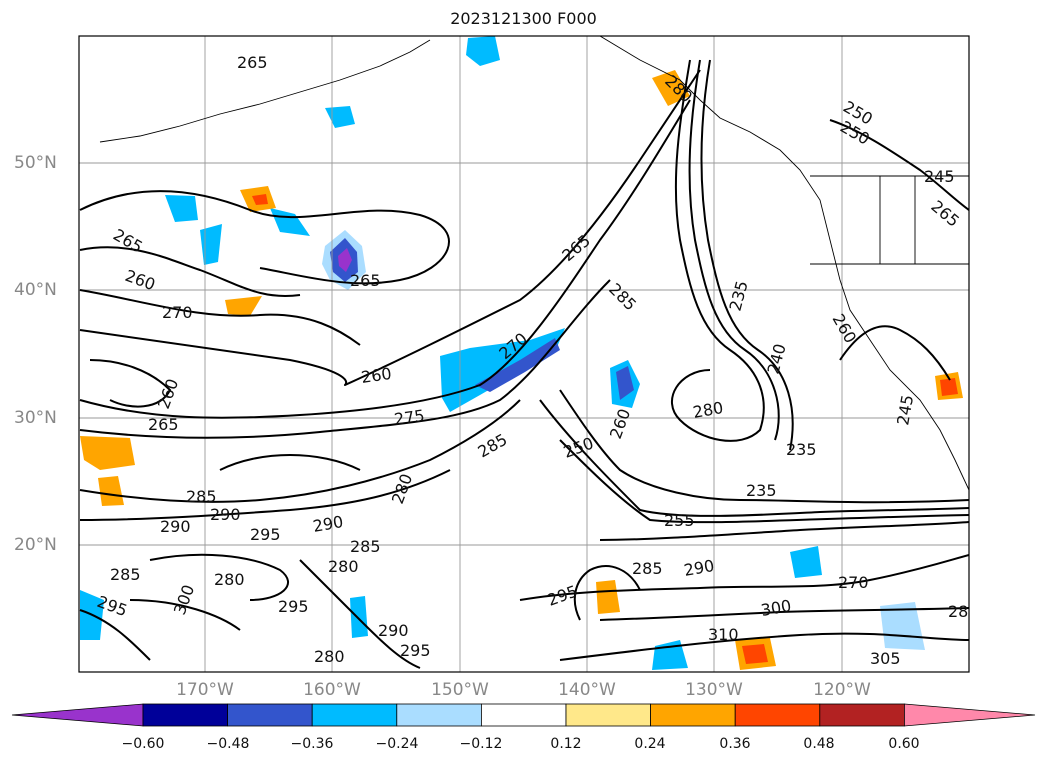 This screenshot has height=765, width=1047. What do you see at coordinates (35, 418) in the screenshot?
I see `lat-label: 30°N` at bounding box center [35, 418].